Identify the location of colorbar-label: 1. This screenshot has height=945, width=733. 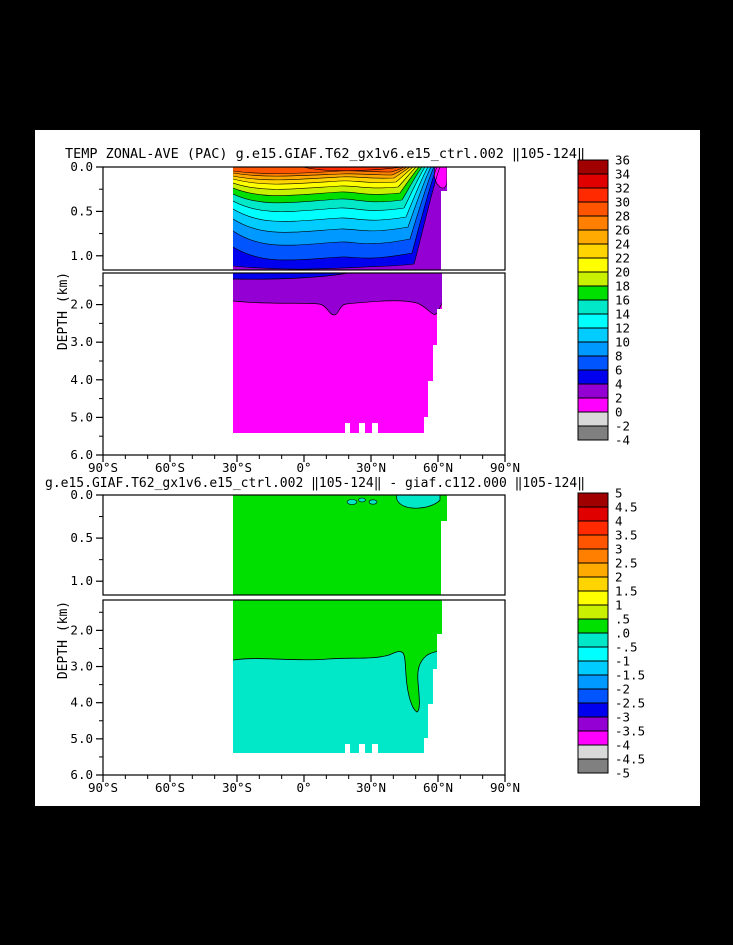
(619, 605).